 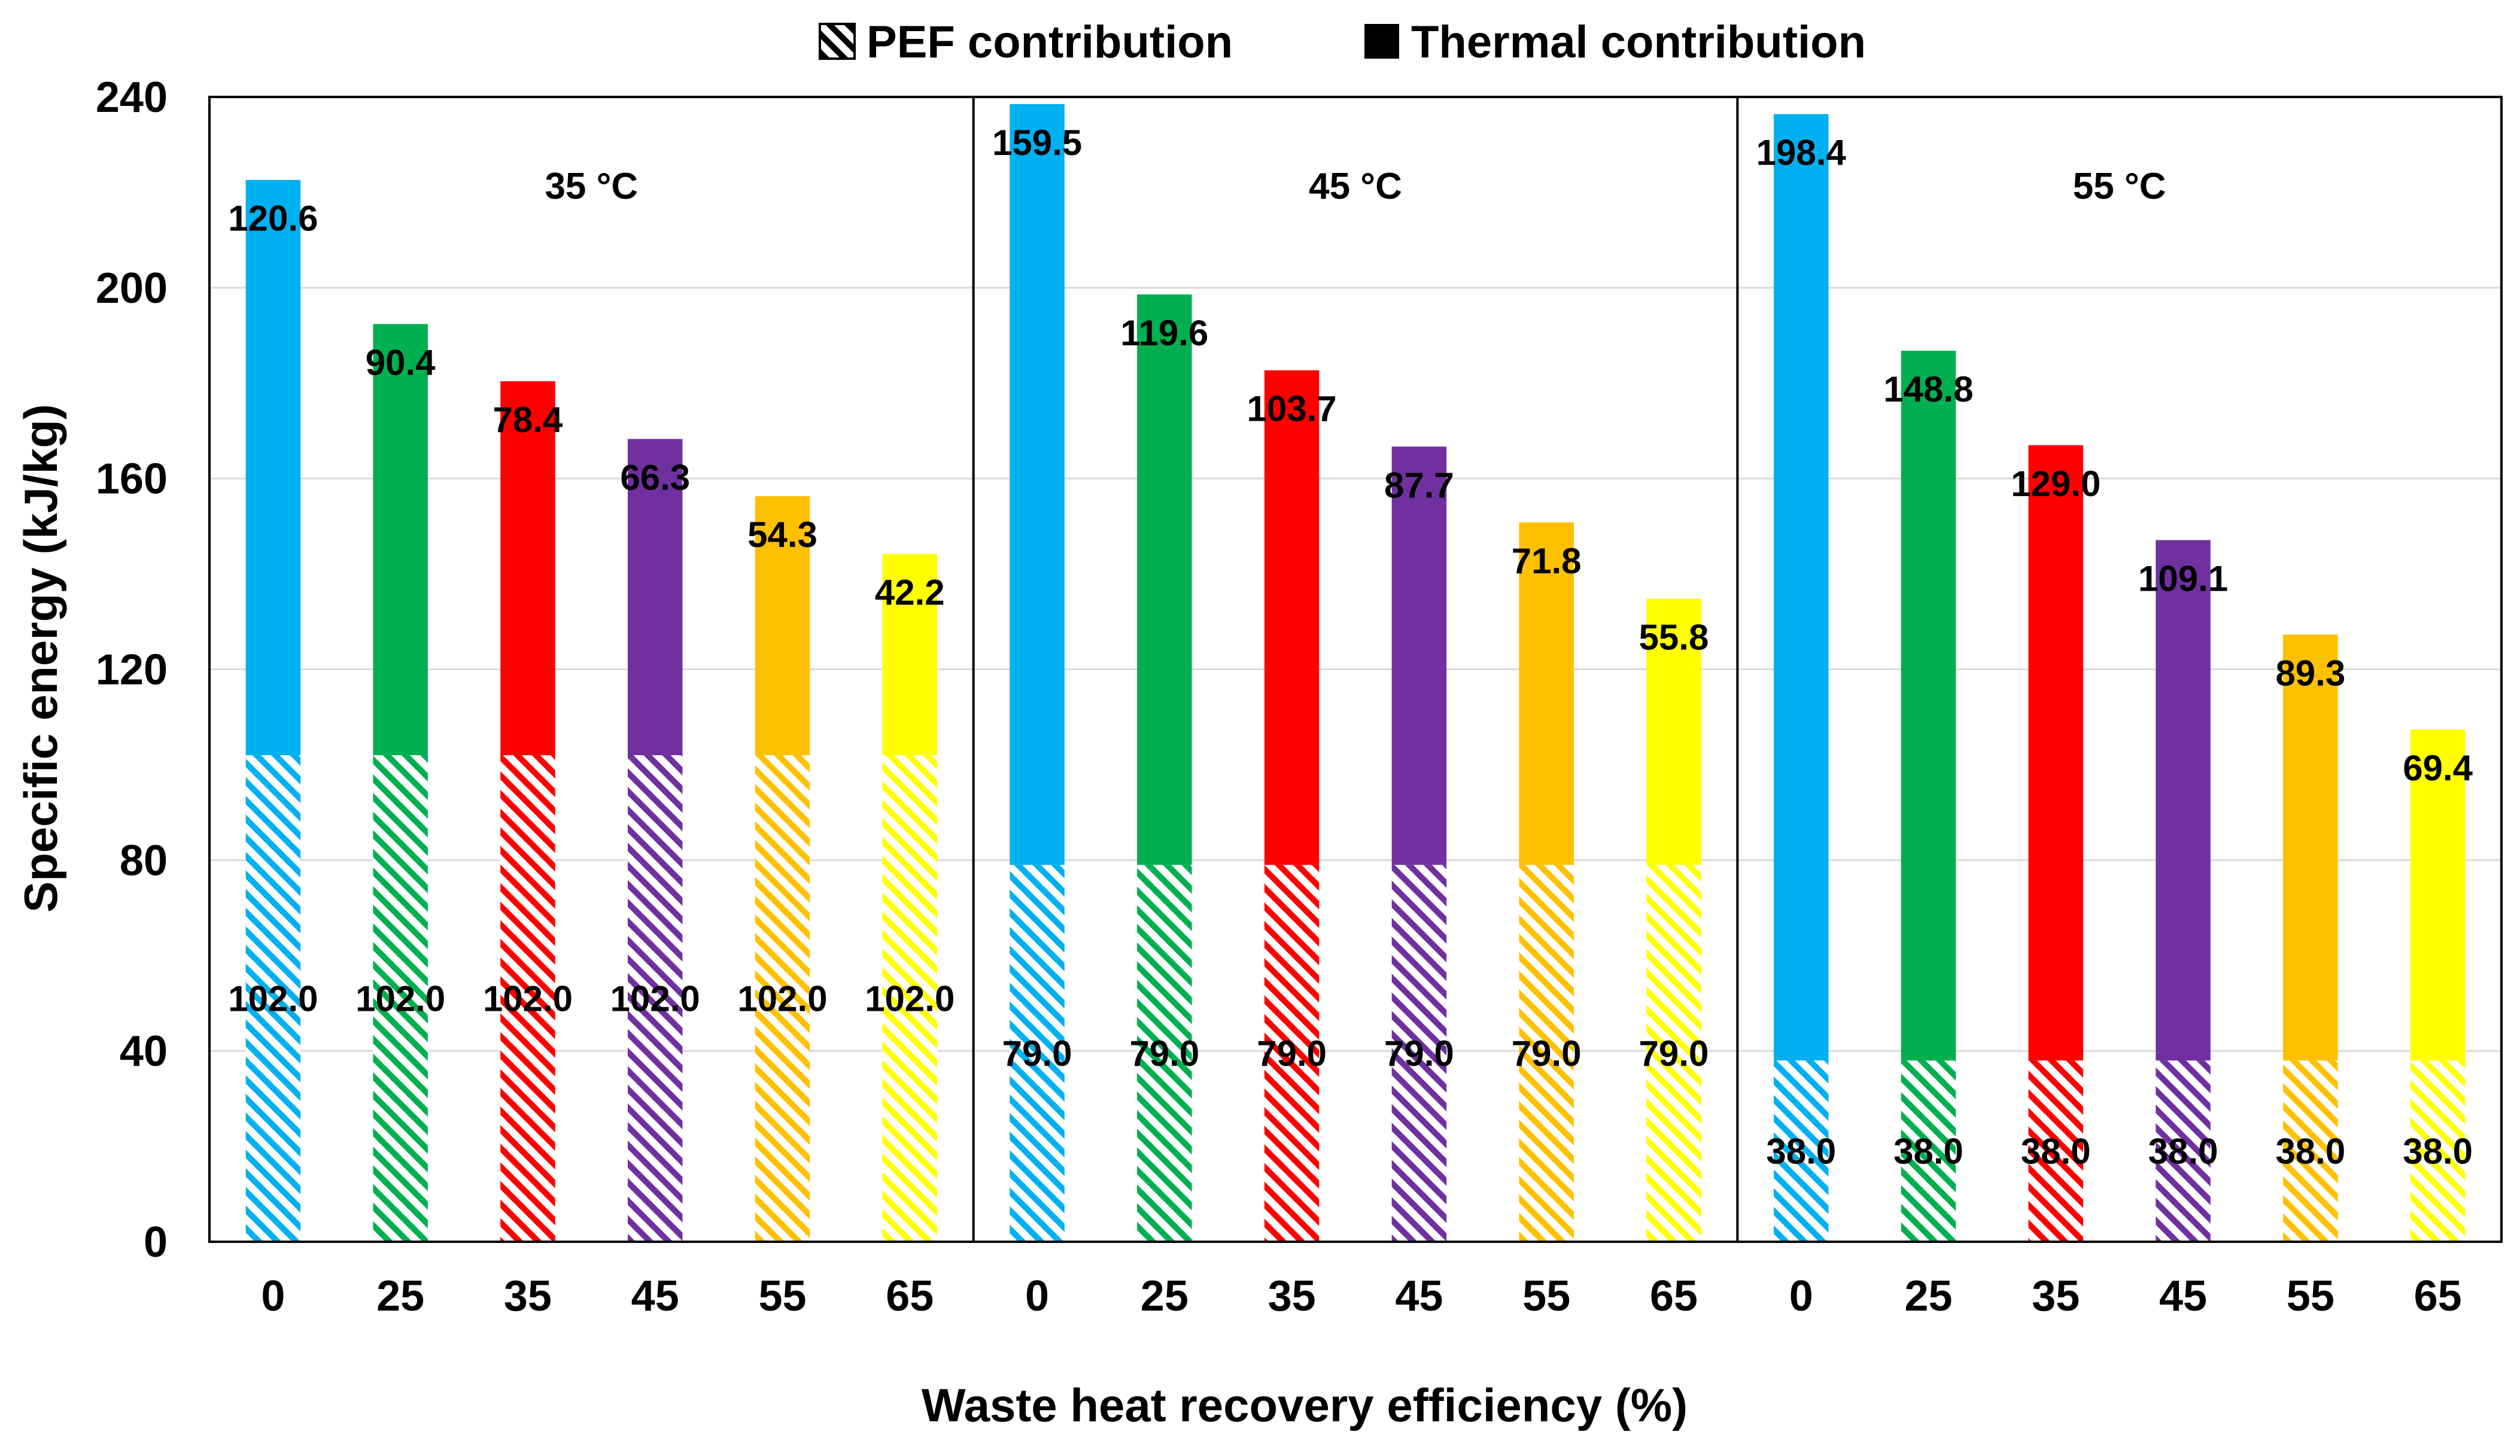 I want to click on legend-swatch-thermal, so click(x=1382, y=41).